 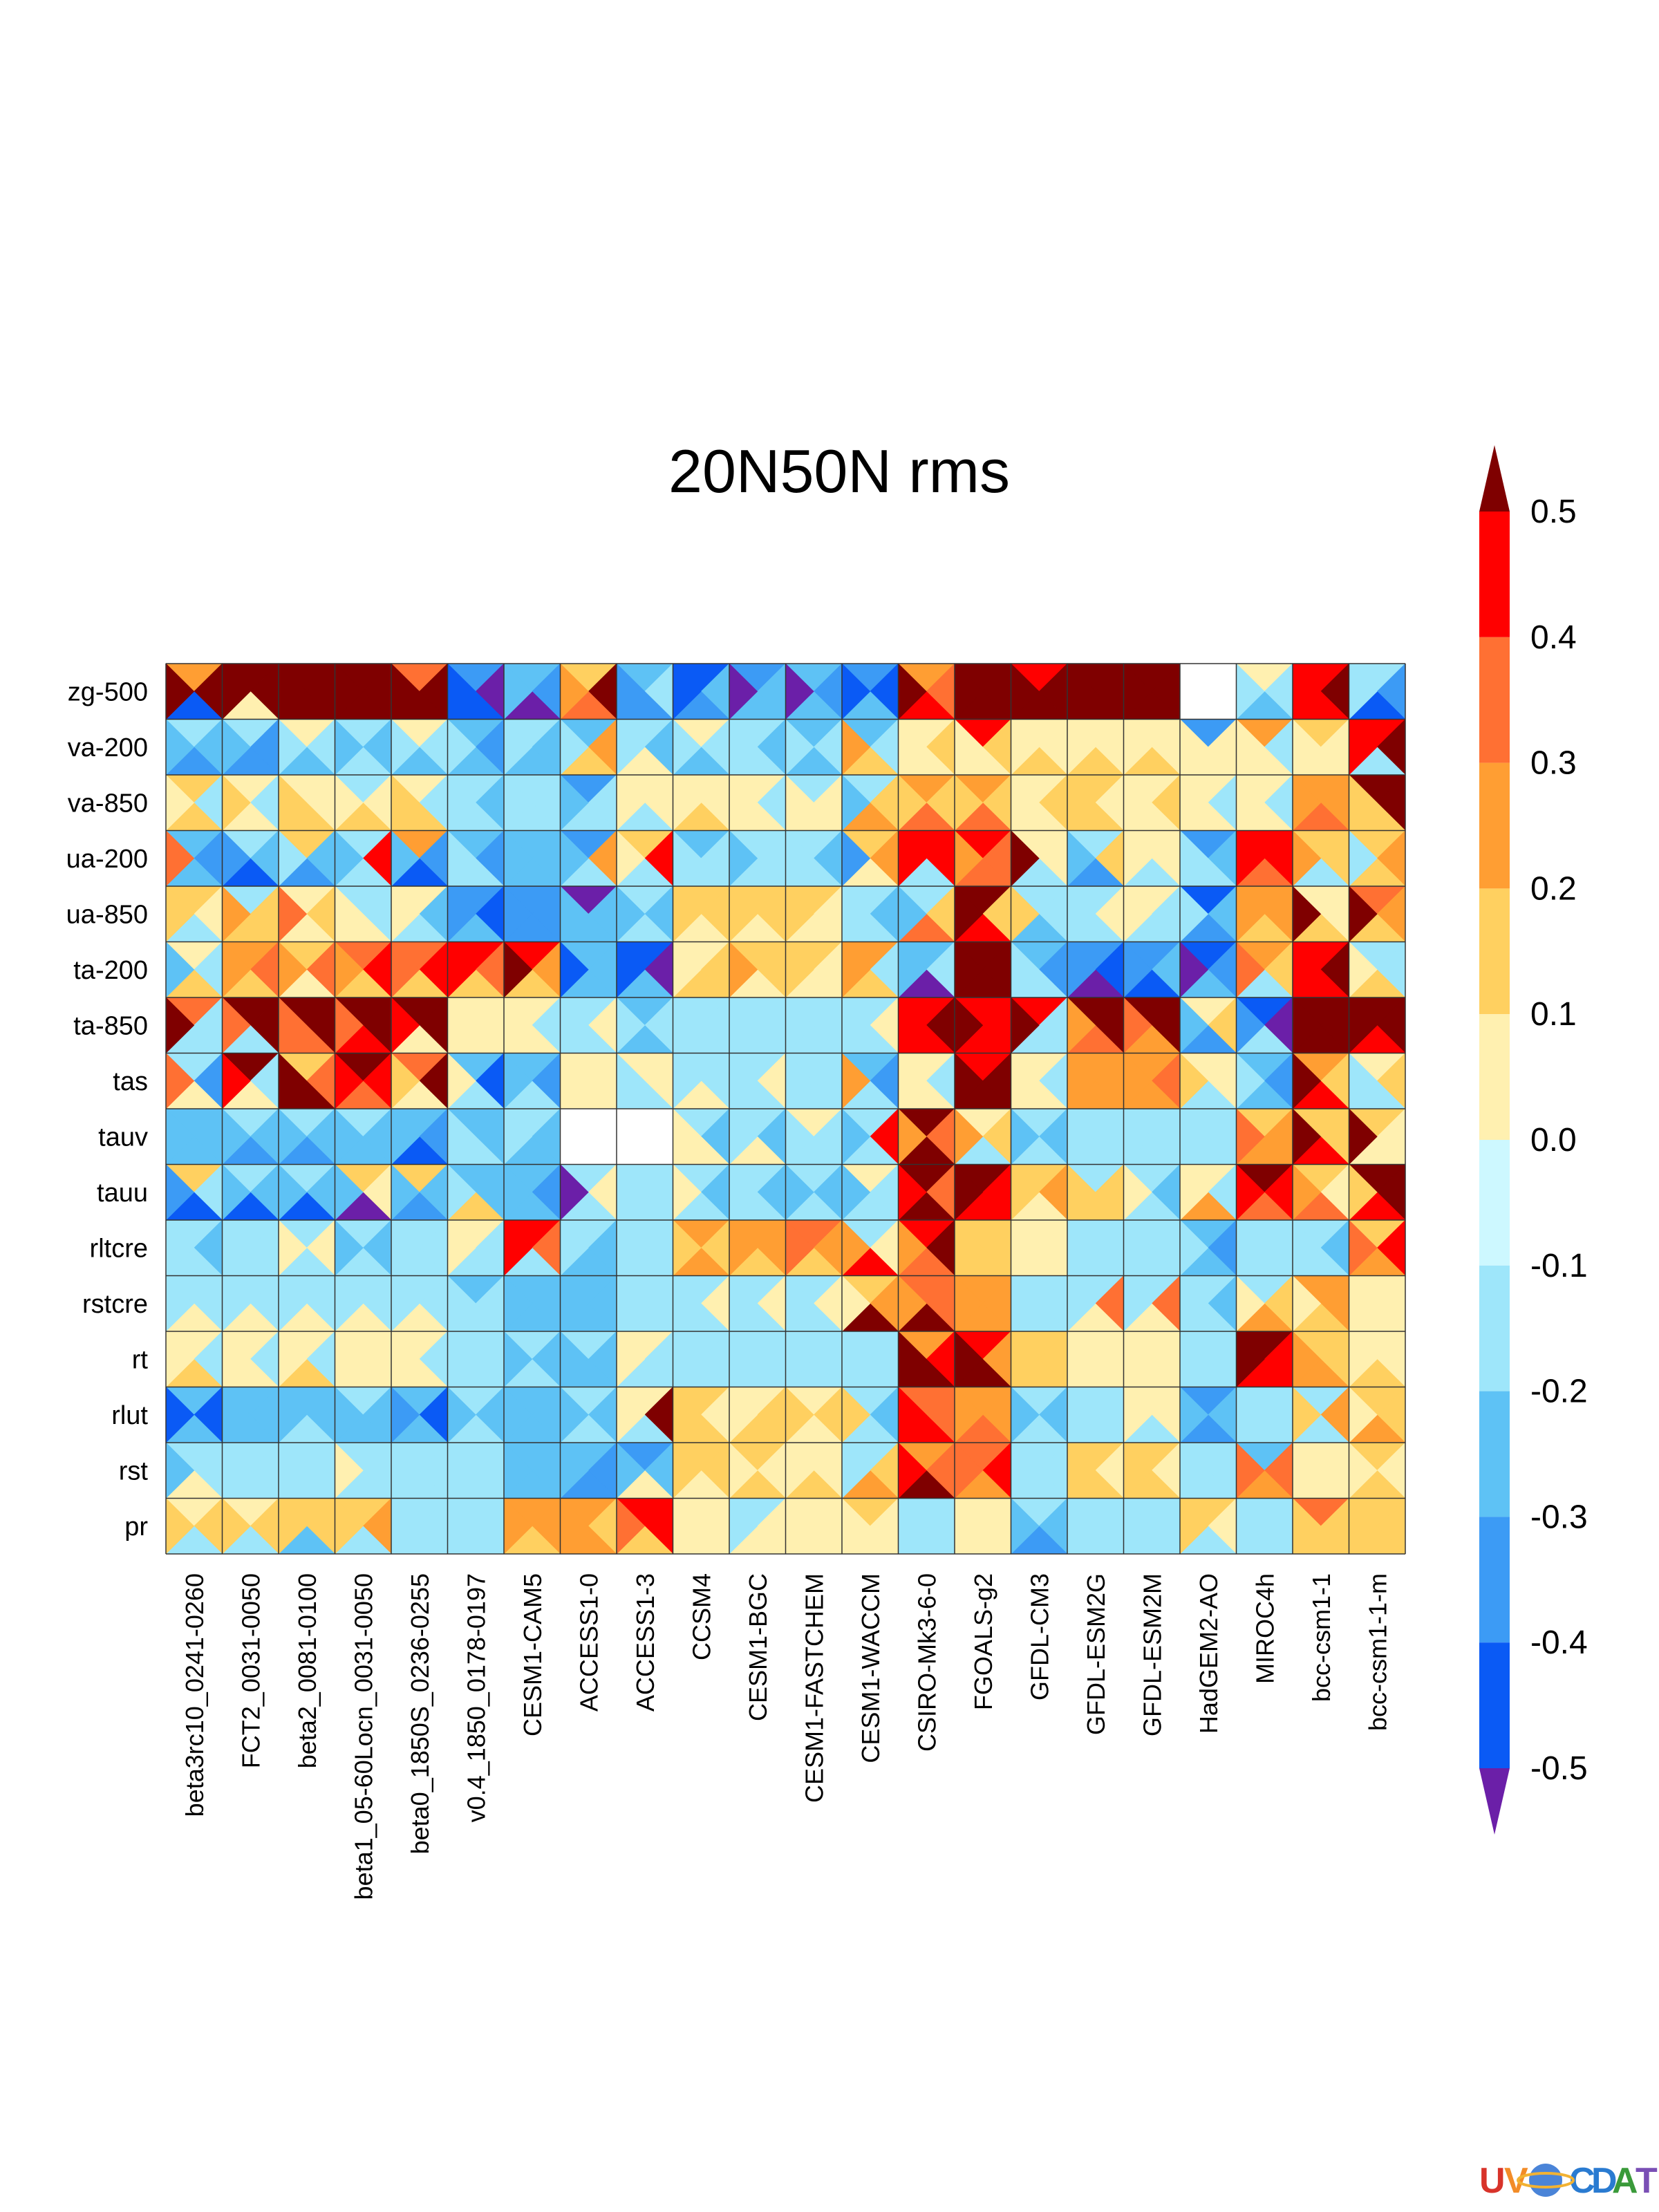 I want to click on colorbar-tick-label: 0.4, so click(x=1554, y=637).